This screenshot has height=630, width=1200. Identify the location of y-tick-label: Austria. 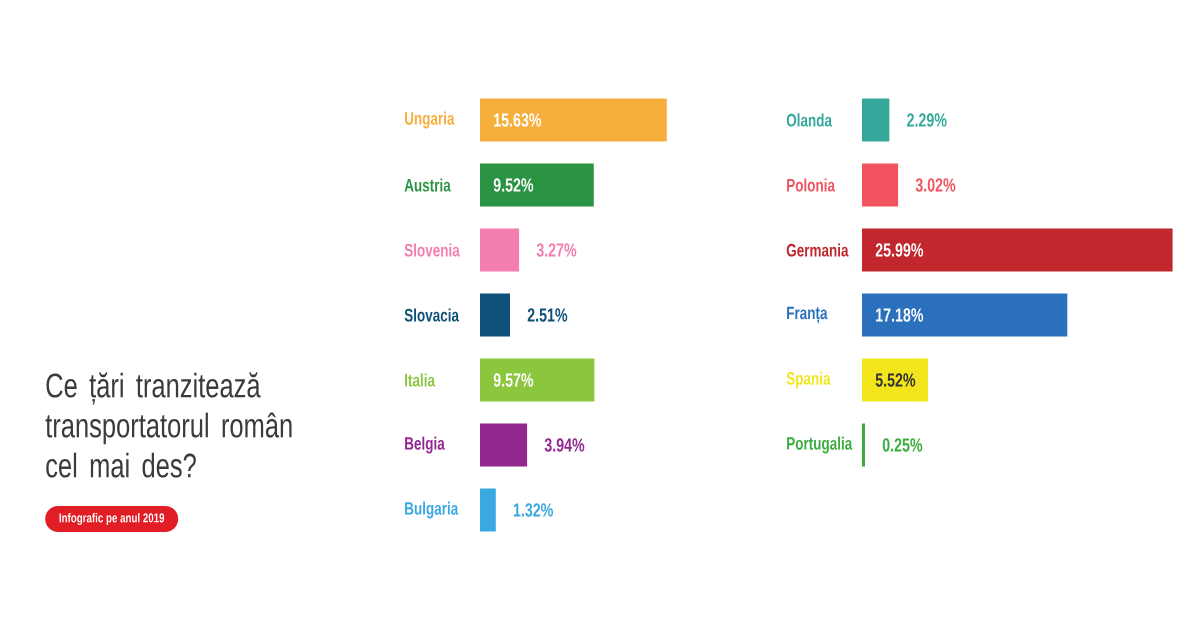
(427, 185).